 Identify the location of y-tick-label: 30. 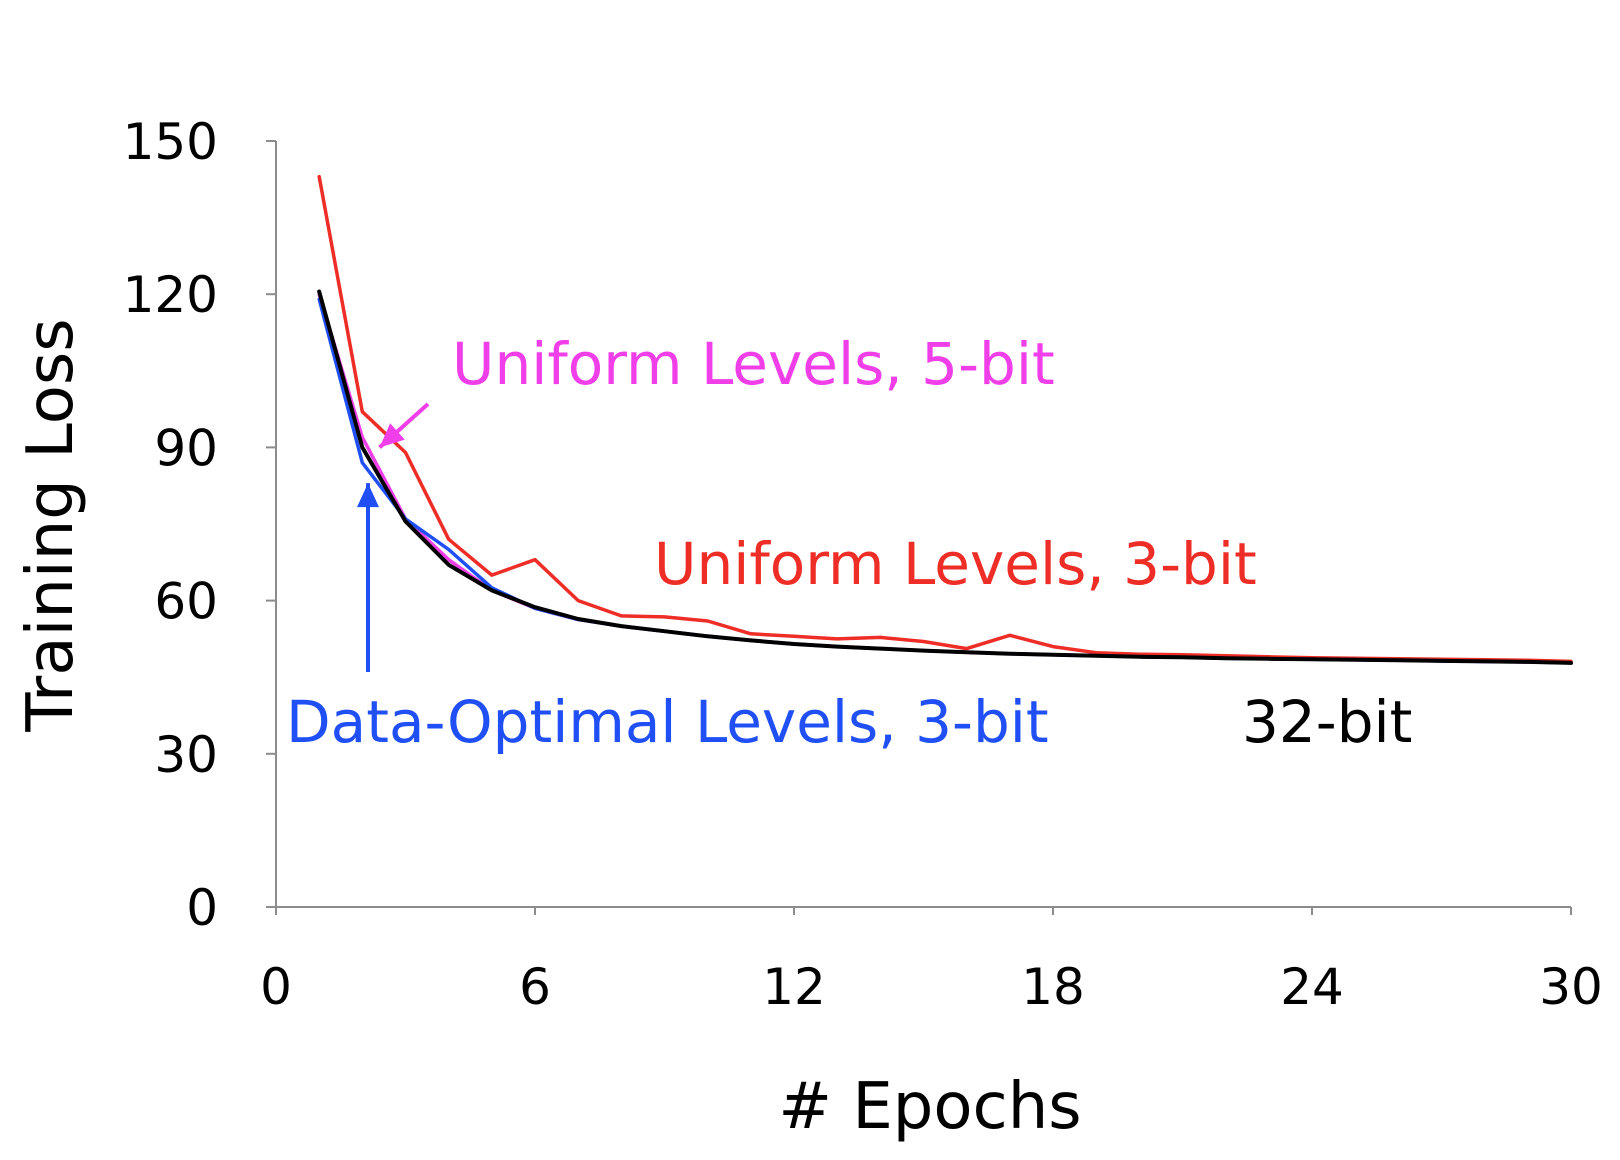
(186, 755).